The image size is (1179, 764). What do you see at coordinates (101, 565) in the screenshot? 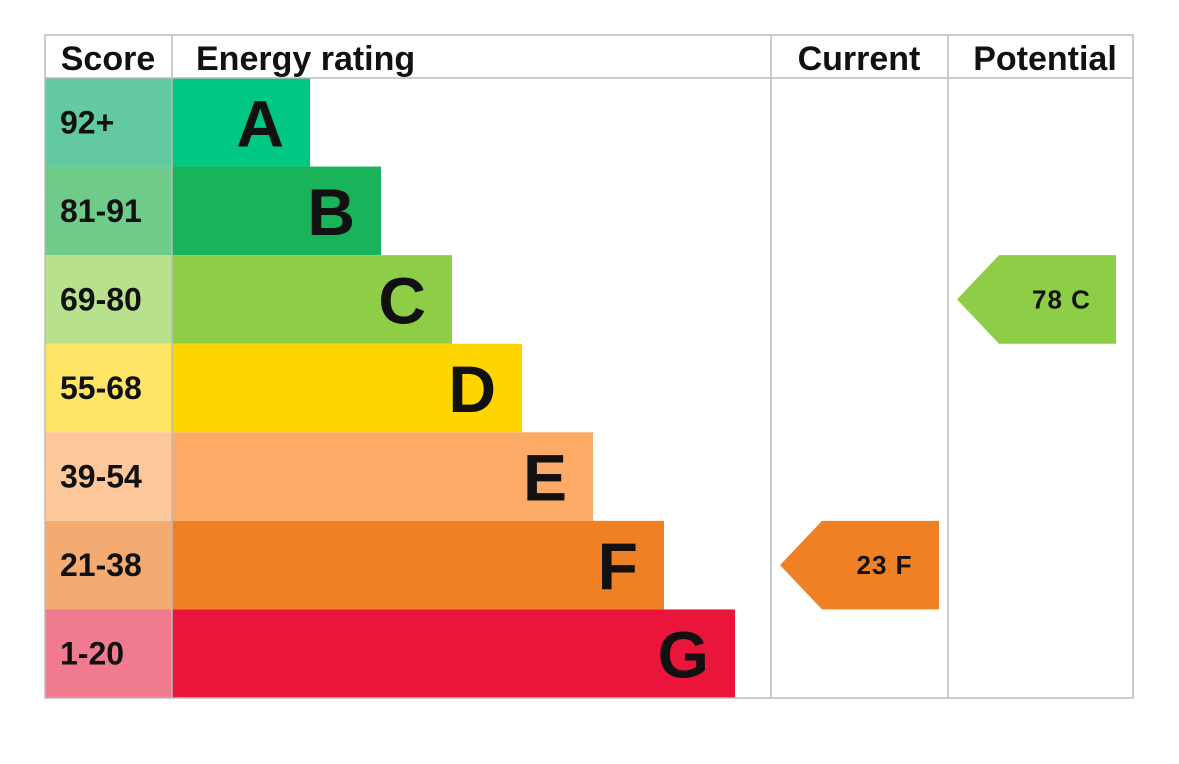
I see `score-range-f: 21-38` at bounding box center [101, 565].